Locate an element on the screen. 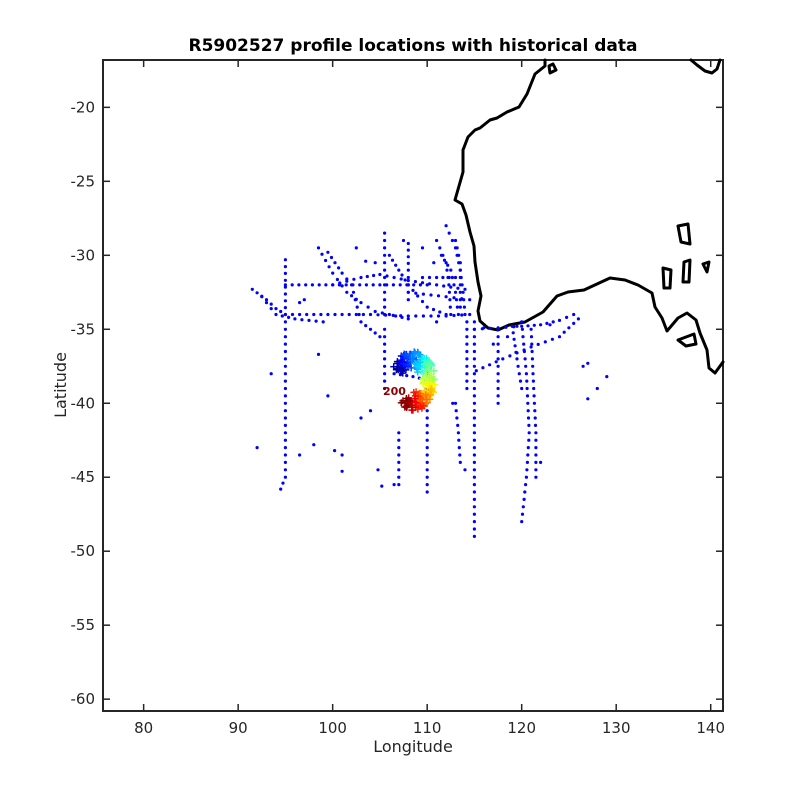 This screenshot has width=800, height=800. y-tick-label: -35 is located at coordinates (83, 329).